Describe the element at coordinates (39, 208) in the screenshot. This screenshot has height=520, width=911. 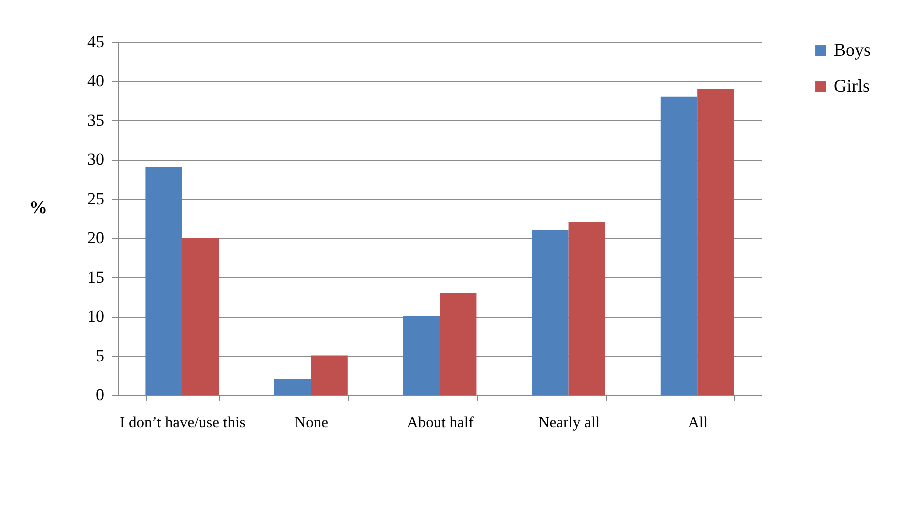
I see `y-axis-title: %` at that location.